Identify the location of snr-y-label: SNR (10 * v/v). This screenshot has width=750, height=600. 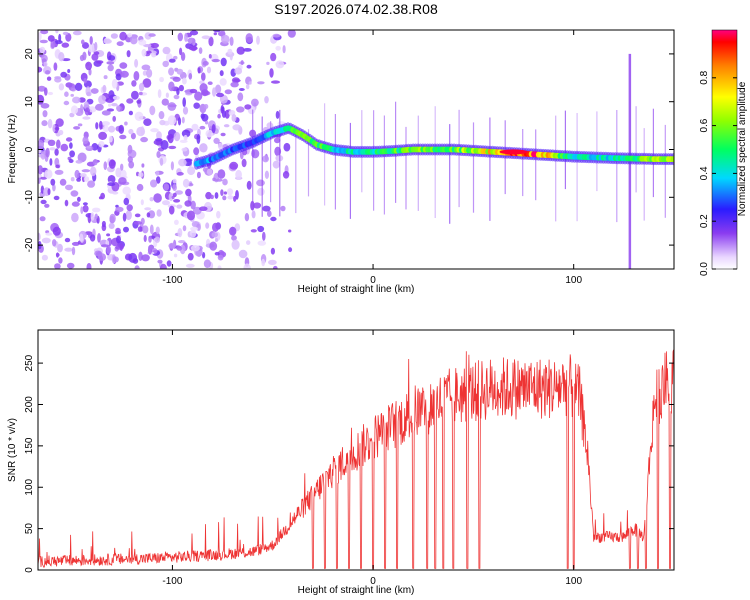
(12, 450).